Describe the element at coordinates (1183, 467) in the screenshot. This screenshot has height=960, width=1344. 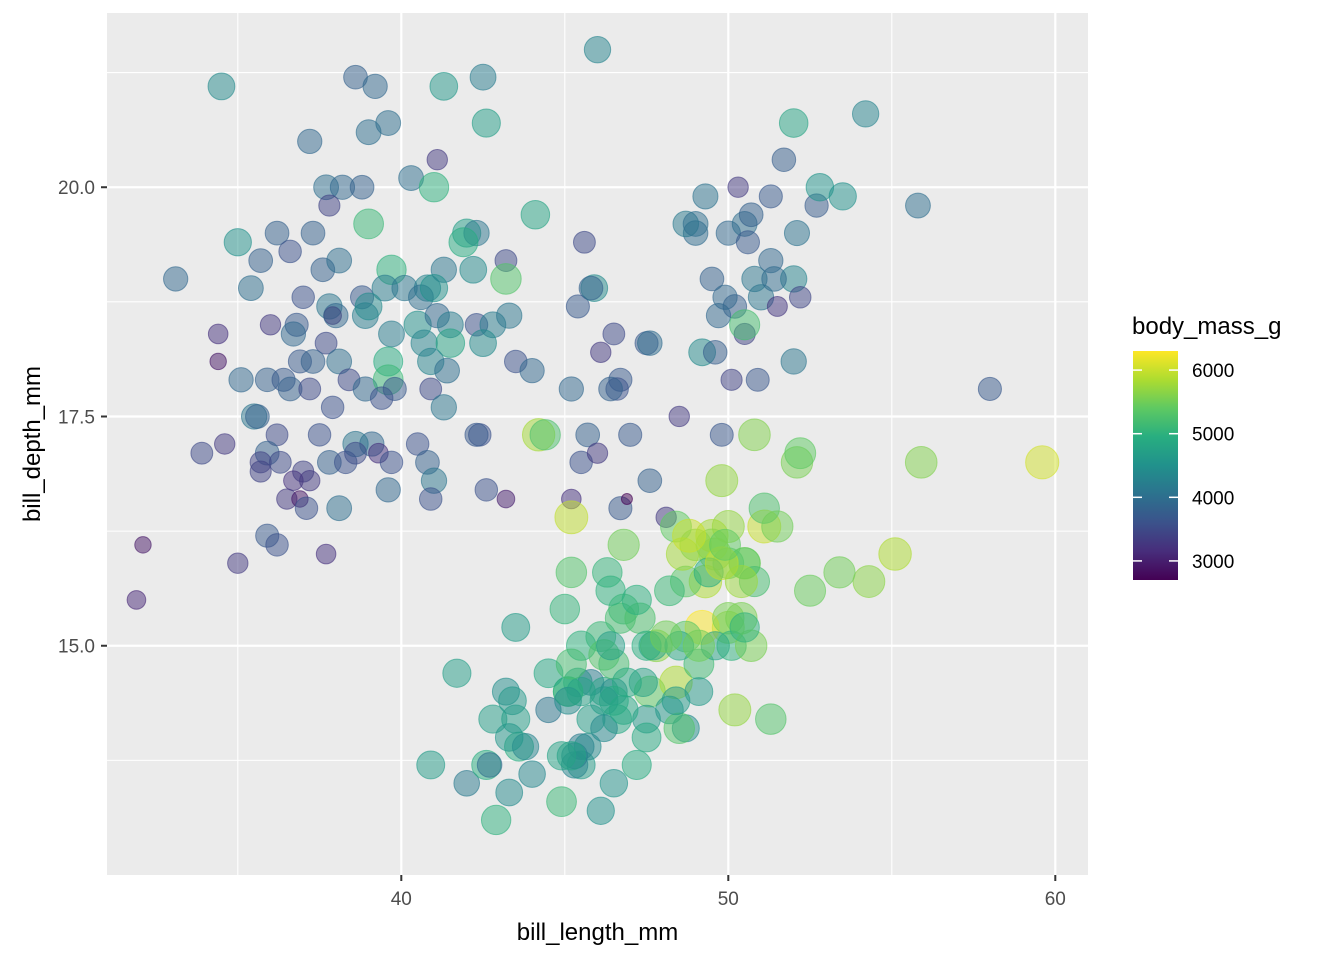
I see `legend-ticks: 3000 4000 5000 6000` at that location.